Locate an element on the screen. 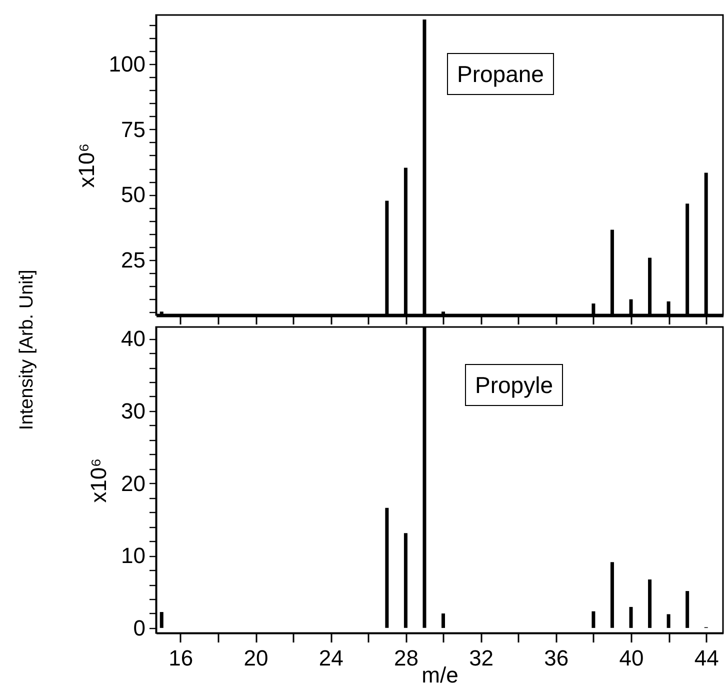 The width and height of the screenshot is (725, 695). x-tick-label: 32 is located at coordinates (481, 658).